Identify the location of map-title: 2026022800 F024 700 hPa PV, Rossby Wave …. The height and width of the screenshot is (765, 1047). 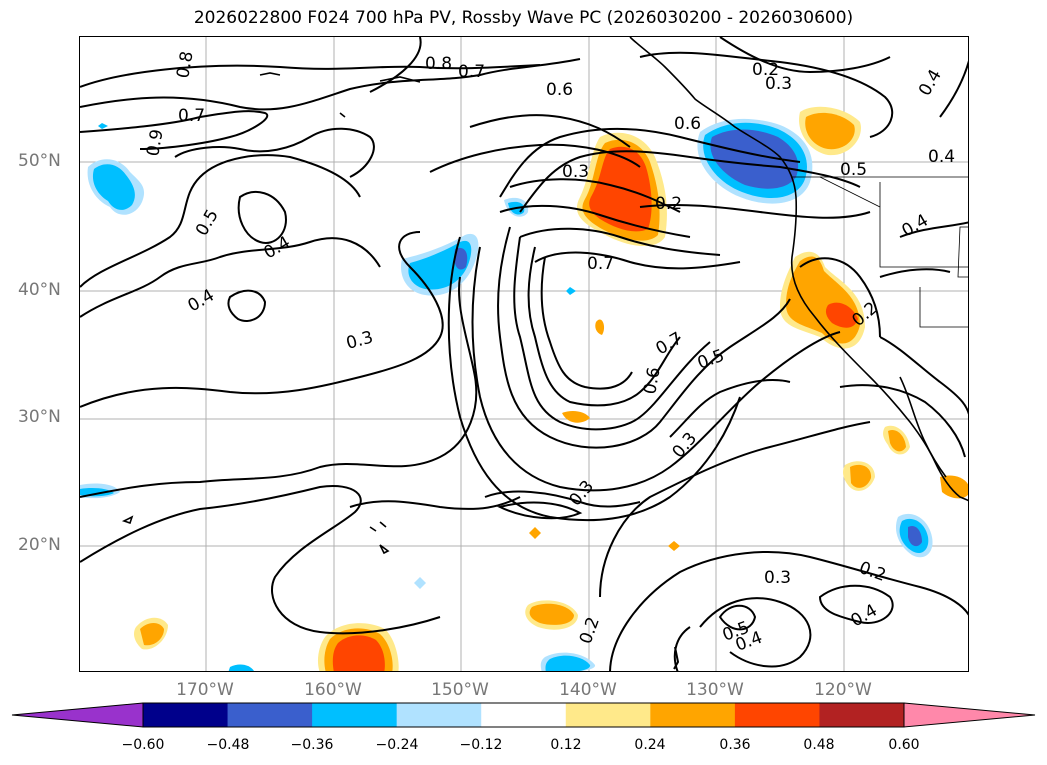
(523, 18).